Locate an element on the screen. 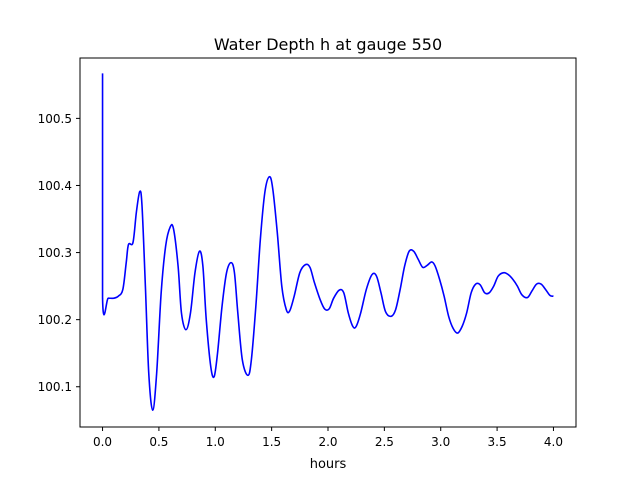 The image size is (640, 484). x-tick-label: 2.0 is located at coordinates (327, 442).